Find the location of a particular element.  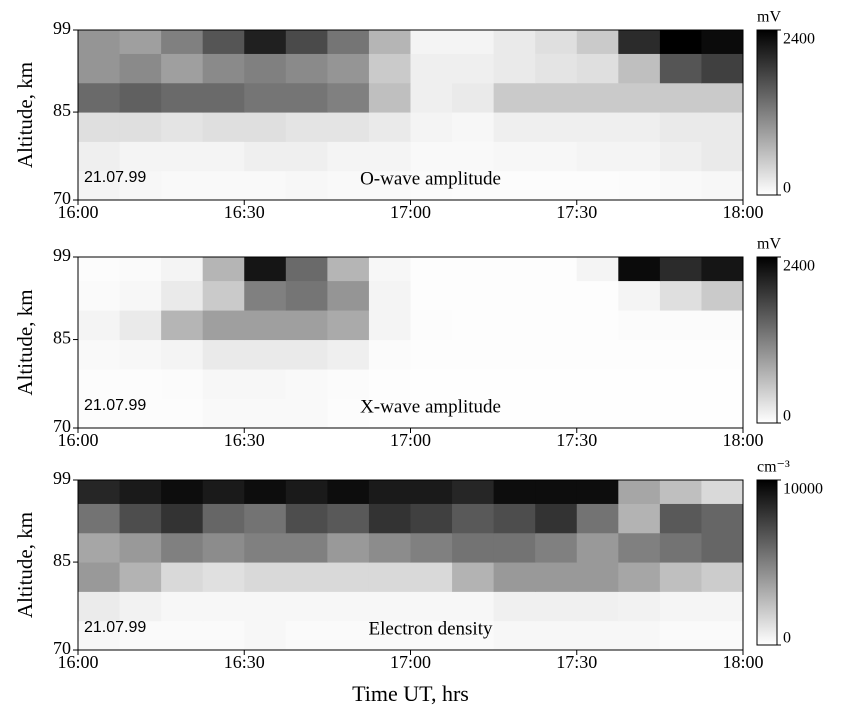

date-label: 21.07.99 is located at coordinates (115, 405).